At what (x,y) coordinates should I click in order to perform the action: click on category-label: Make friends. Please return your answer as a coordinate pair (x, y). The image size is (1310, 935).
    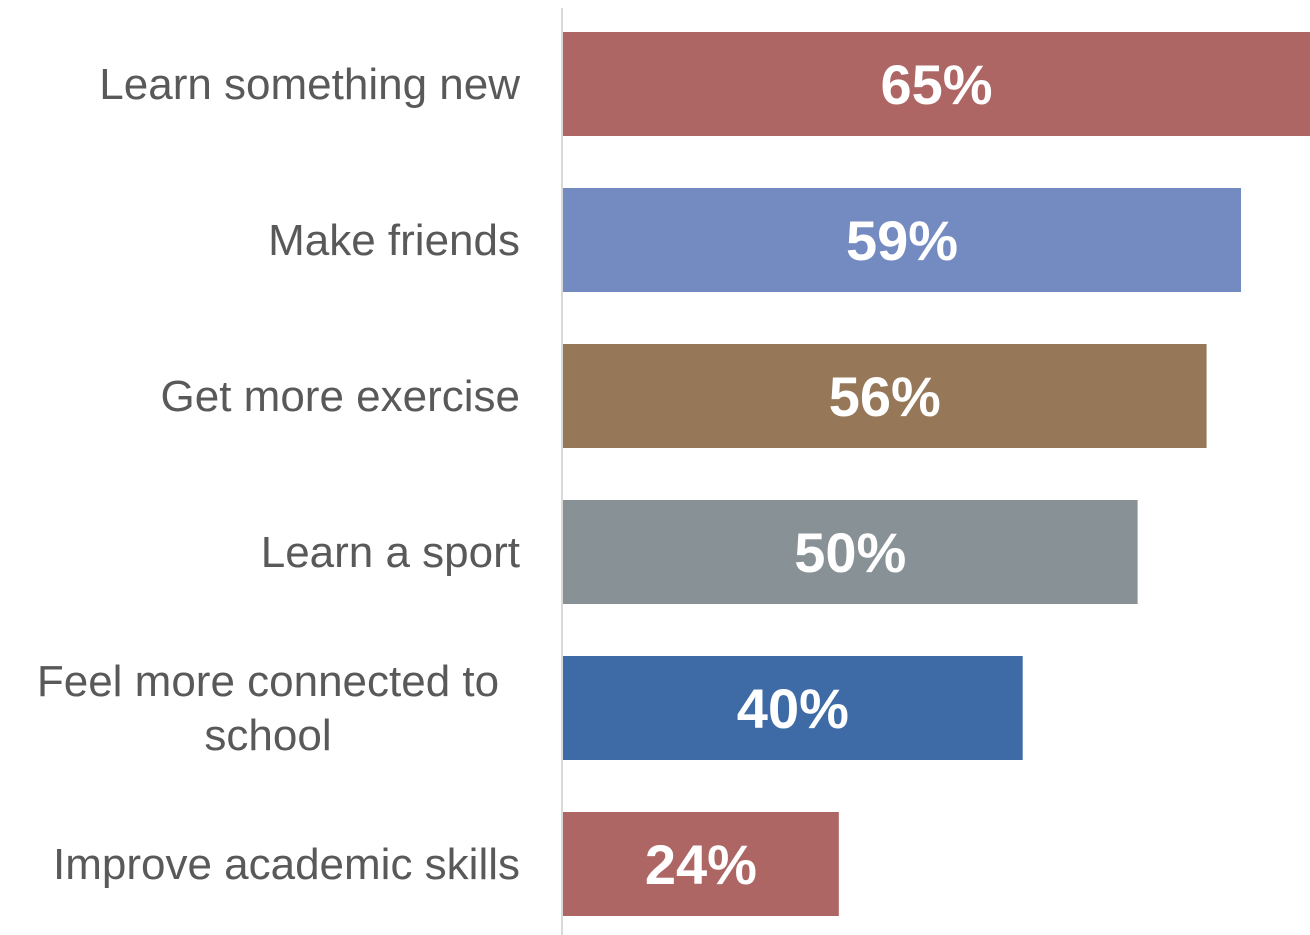
    Looking at the image, I should click on (394, 240).